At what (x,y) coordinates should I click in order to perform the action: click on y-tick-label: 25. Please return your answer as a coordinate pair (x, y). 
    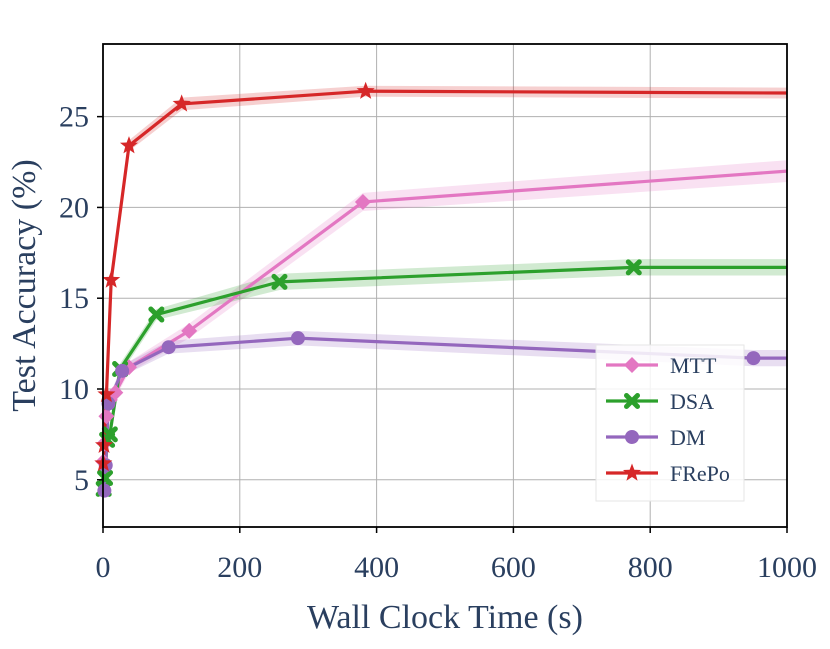
    Looking at the image, I should click on (74, 117).